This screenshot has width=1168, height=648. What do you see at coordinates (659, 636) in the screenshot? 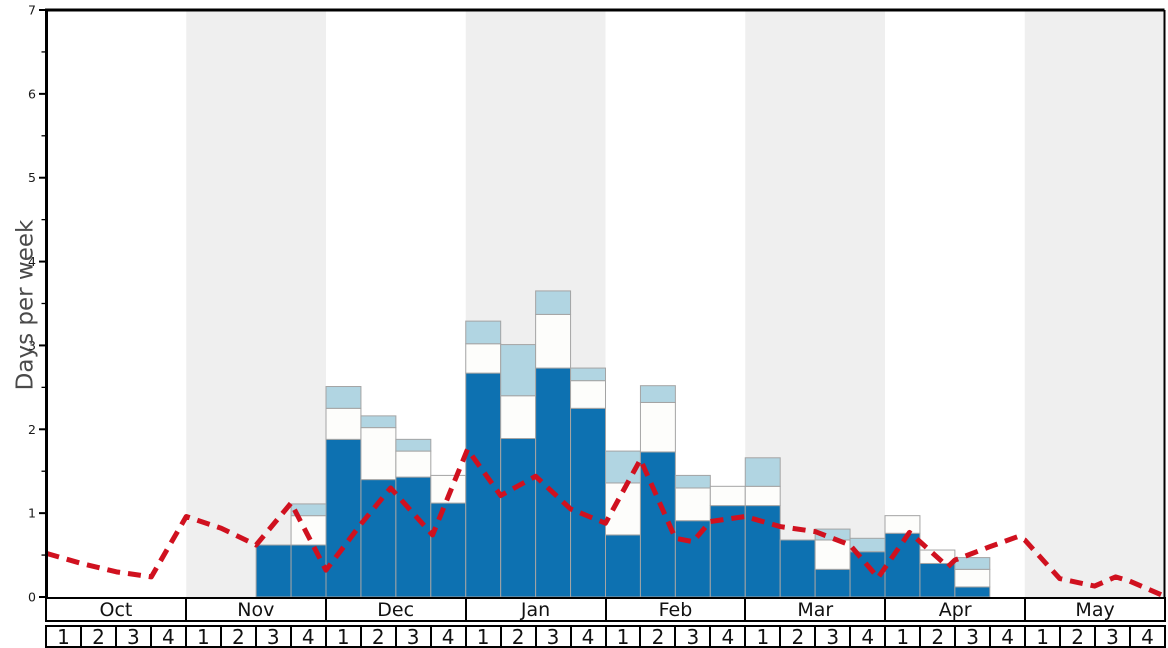
I see `week-label-feb-2: 2` at bounding box center [659, 636].